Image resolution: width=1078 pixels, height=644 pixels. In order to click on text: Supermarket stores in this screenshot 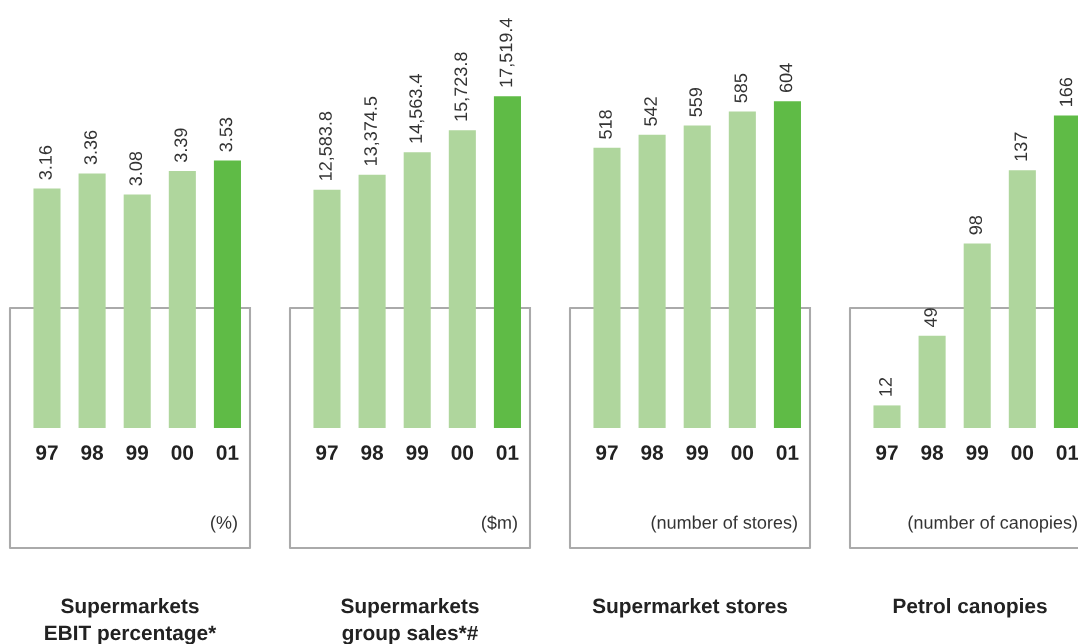, I will do `click(689, 608)`.